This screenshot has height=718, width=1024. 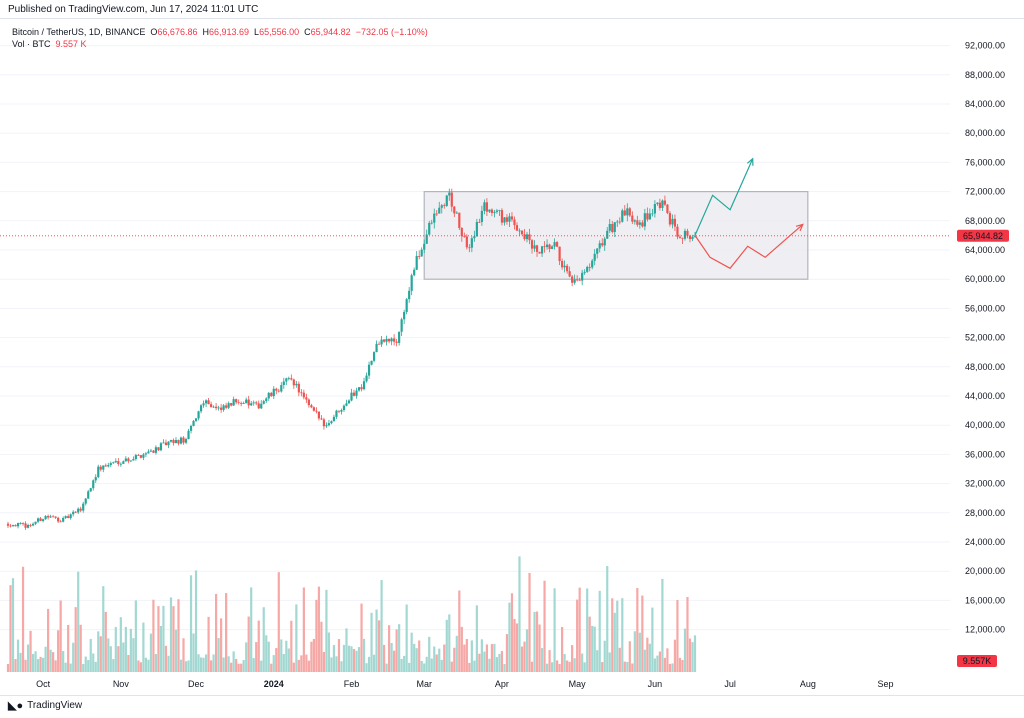 What do you see at coordinates (55, 705) in the screenshot?
I see `footer-brand: TradingView` at bounding box center [55, 705].